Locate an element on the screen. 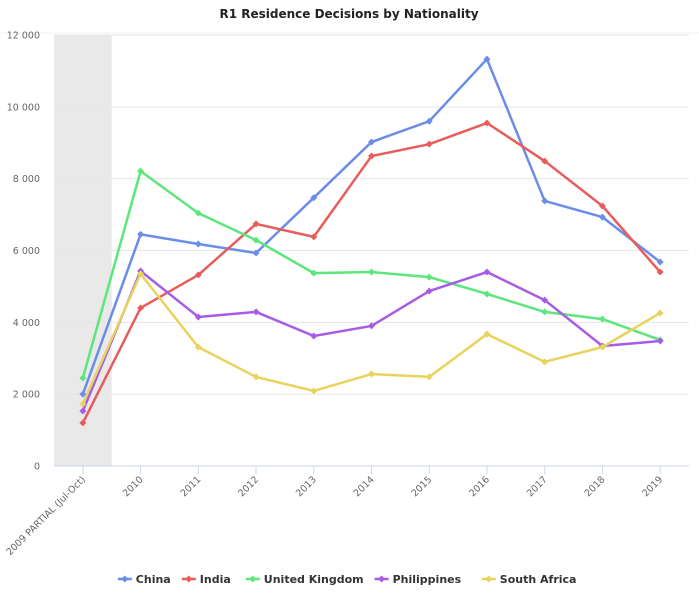 The width and height of the screenshot is (699, 606). legend-item: Philippines is located at coordinates (418, 579).